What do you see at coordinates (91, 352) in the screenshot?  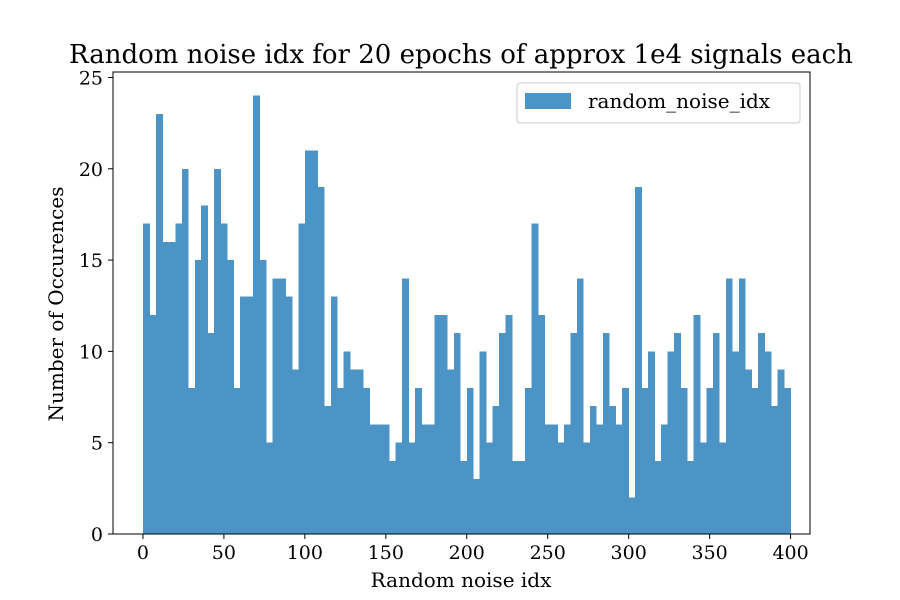 I see `y-tick-label: 10` at bounding box center [91, 352].